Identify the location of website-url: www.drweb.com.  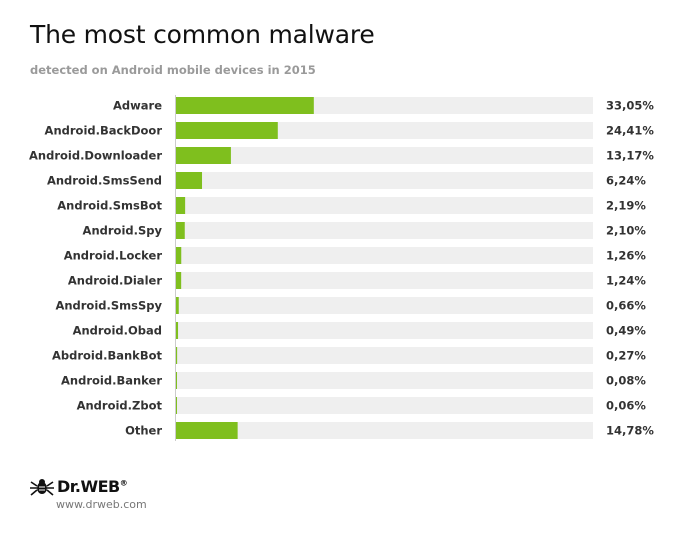
(101, 504).